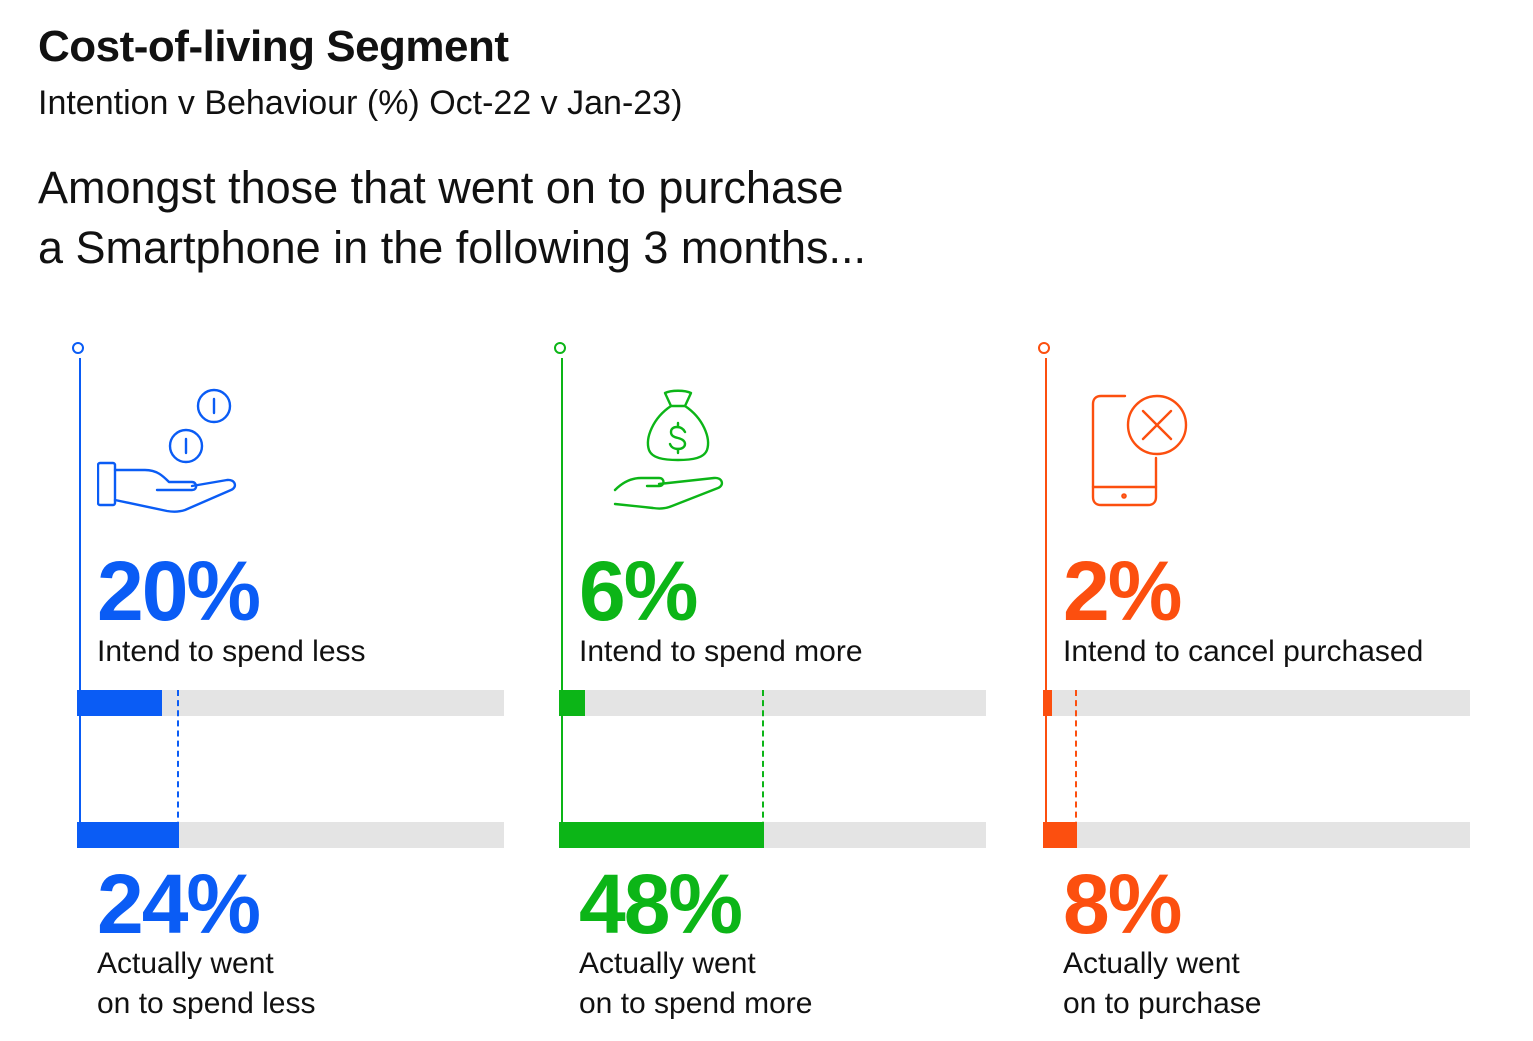 This screenshot has height=1041, width=1533. What do you see at coordinates (179, 904) in the screenshot?
I see `actual-value: 24%` at bounding box center [179, 904].